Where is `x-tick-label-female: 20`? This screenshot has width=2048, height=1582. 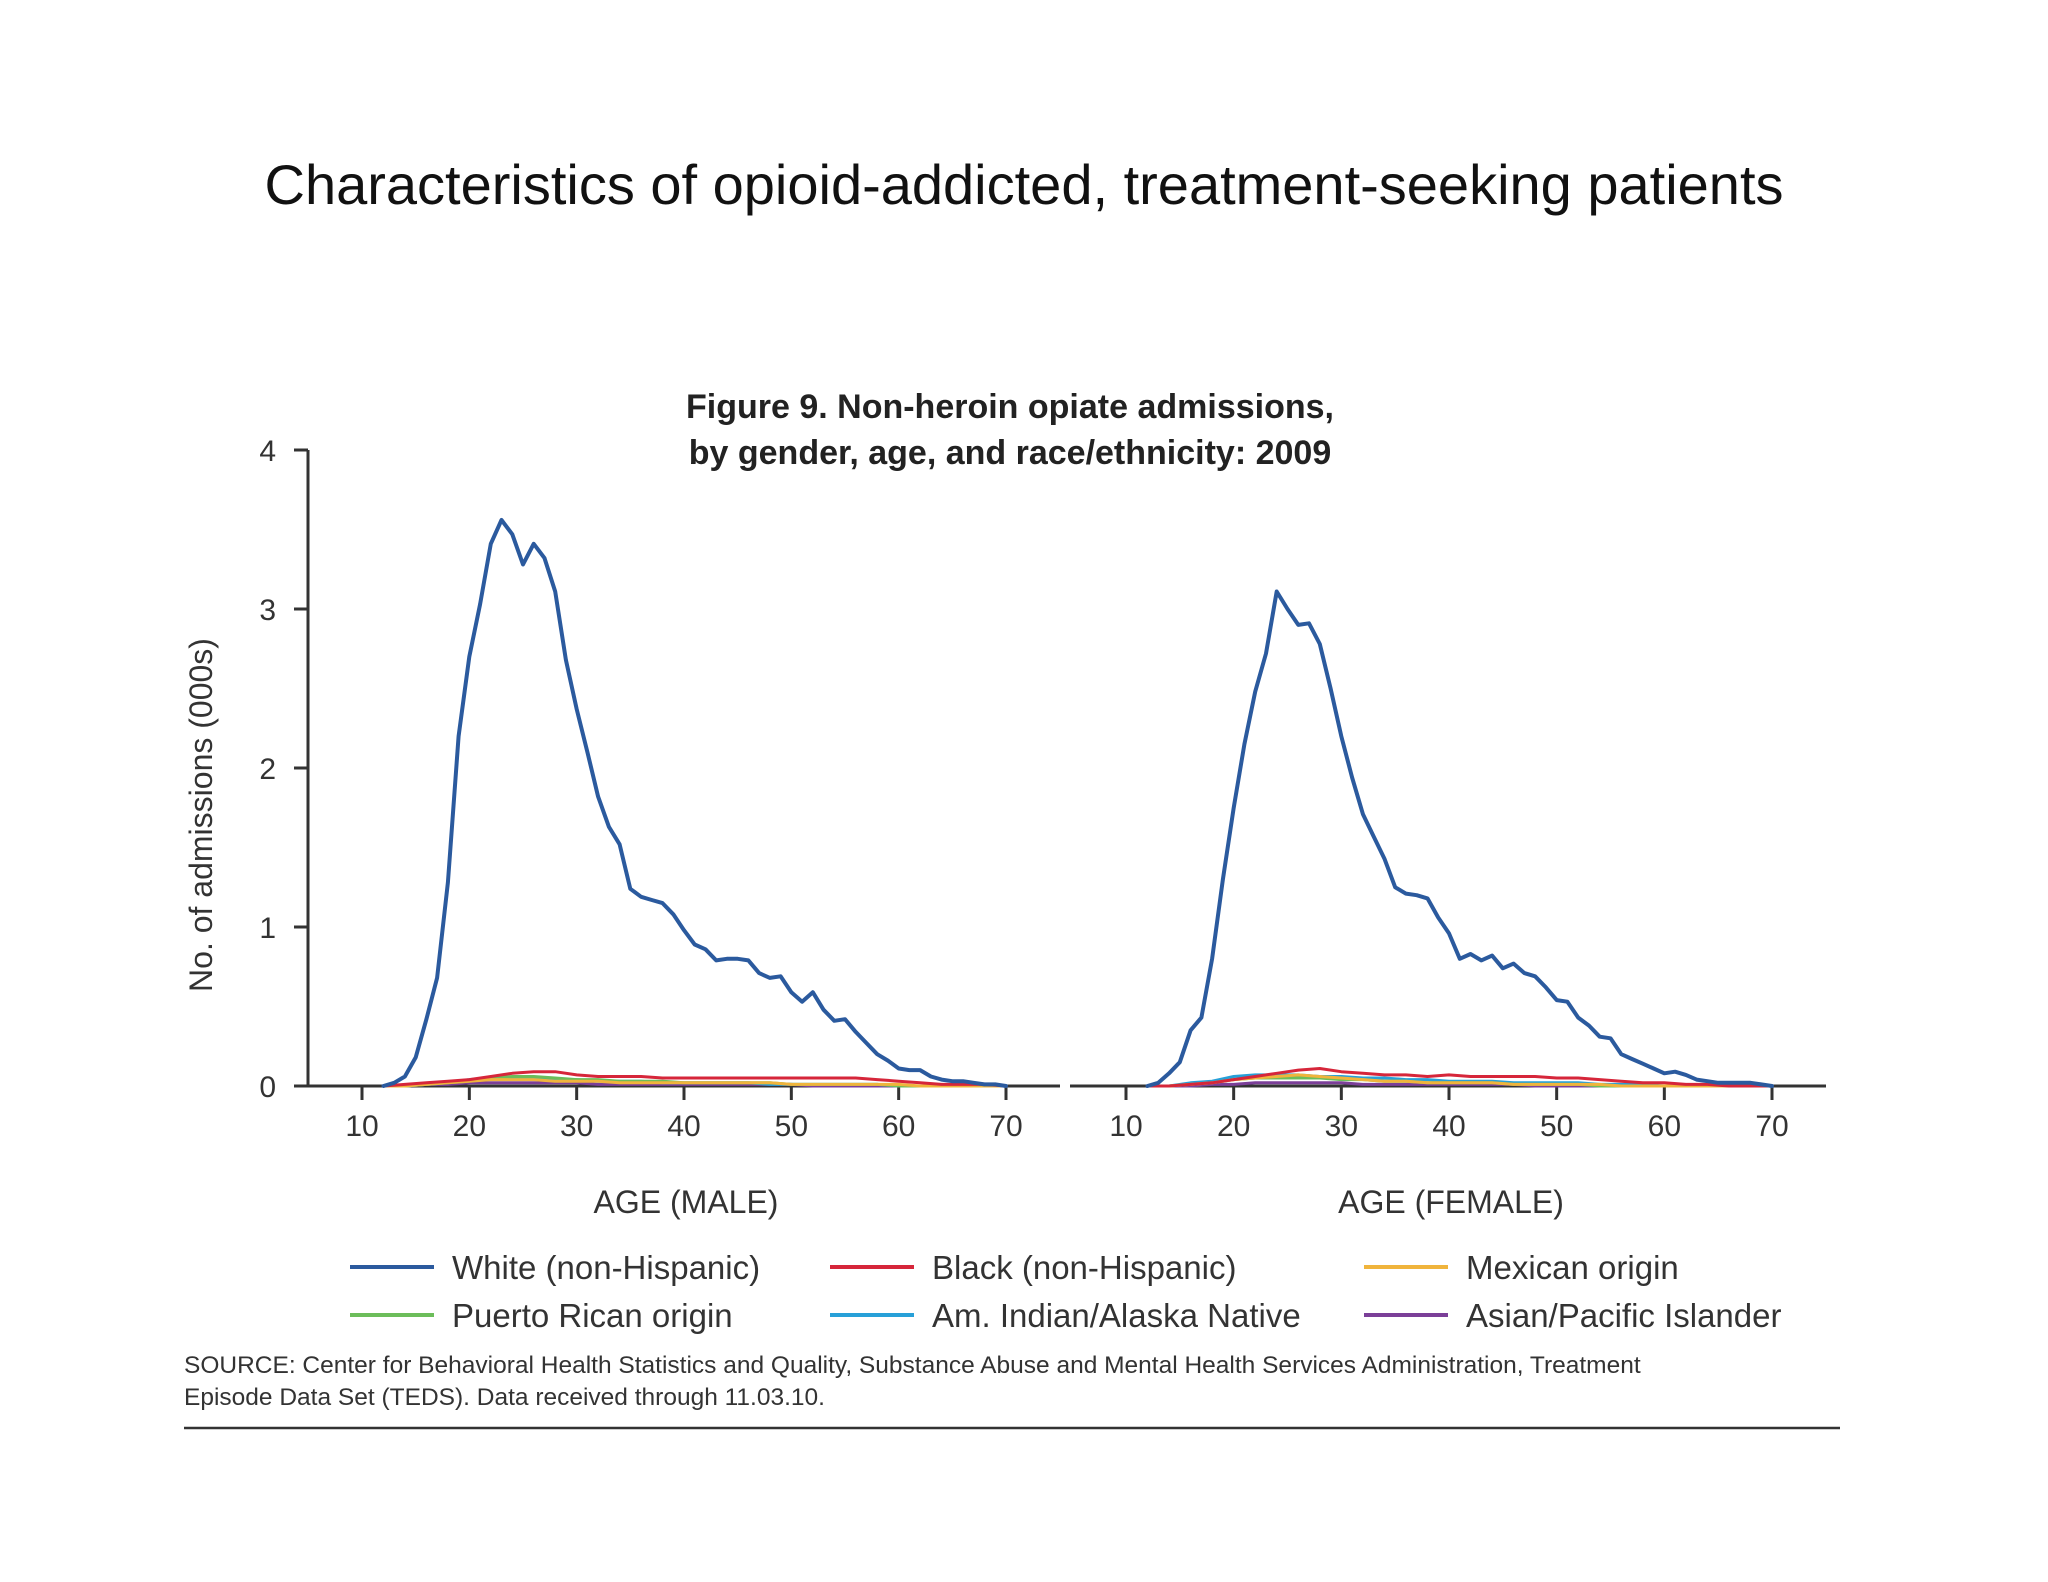
x-tick-label-female: 20 is located at coordinates (1233, 1126).